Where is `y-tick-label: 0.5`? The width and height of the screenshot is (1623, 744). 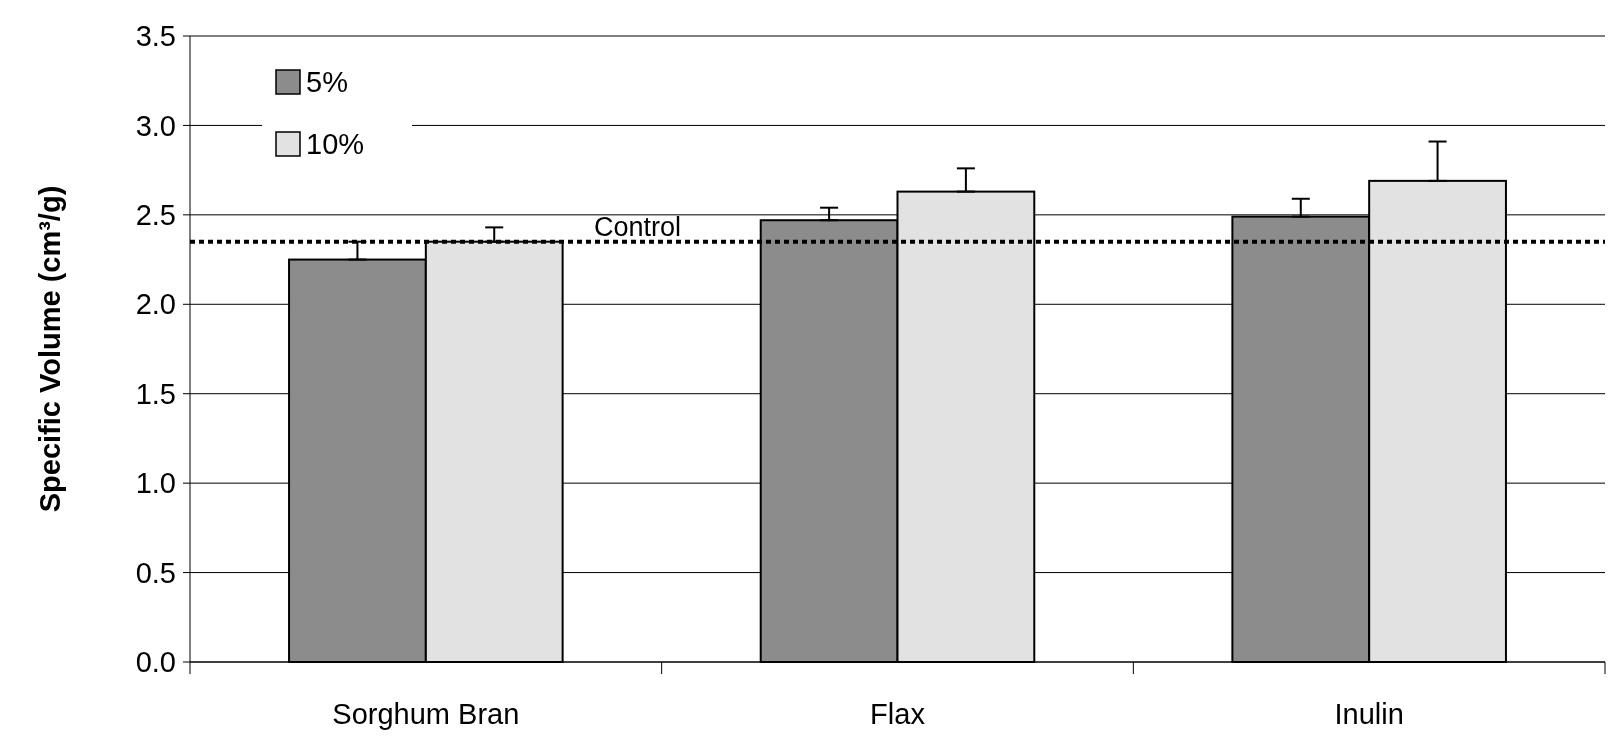 y-tick-label: 0.5 is located at coordinates (155, 572).